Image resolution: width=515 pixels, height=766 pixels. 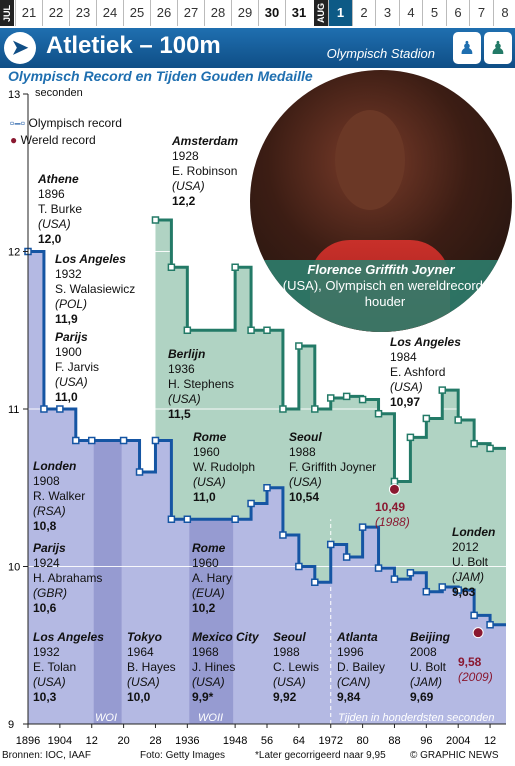 What do you see at coordinates (390, 507) in the screenshot?
I see `wr_women-time: 10,49` at bounding box center [390, 507].